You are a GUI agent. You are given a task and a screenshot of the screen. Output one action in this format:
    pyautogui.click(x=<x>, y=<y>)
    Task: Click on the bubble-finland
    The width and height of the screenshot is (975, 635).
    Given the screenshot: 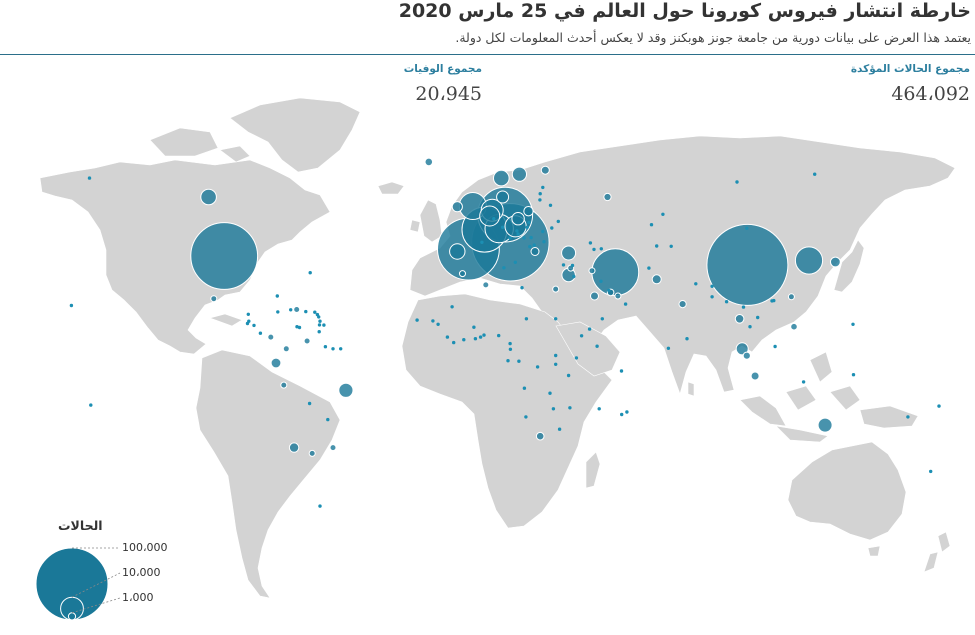 What is the action you would take?
    pyautogui.click(x=545, y=170)
    